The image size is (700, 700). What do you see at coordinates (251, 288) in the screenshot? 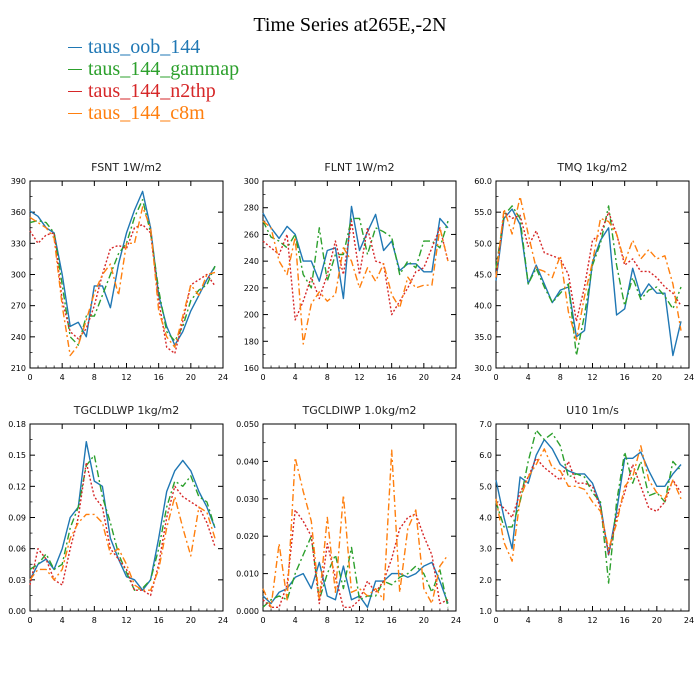
I see `y-tick-label: 220` at bounding box center [251, 288].